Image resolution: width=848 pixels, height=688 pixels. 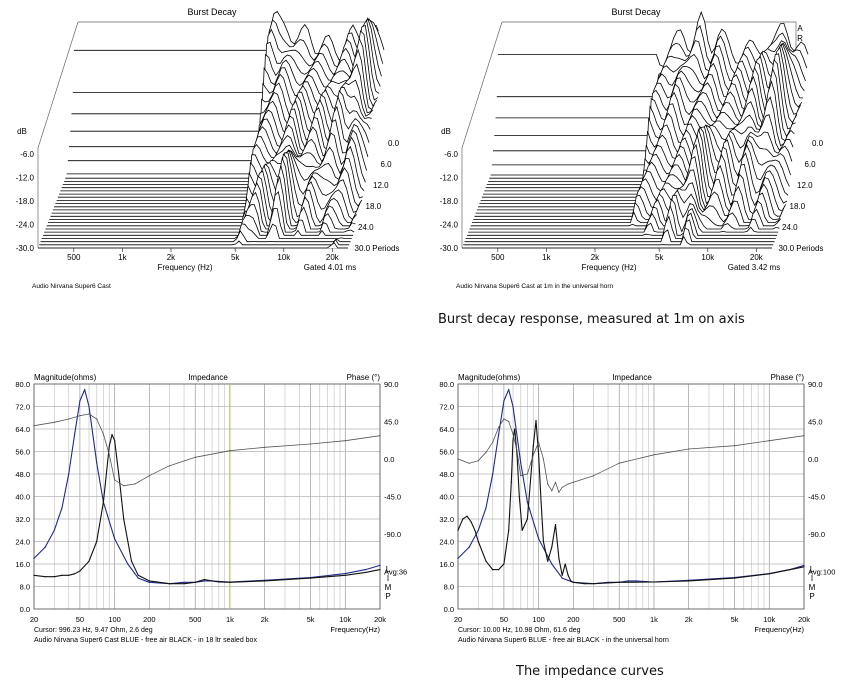 What do you see at coordinates (608, 267) in the screenshot?
I see `x-axis-label: Frequency (Hz)` at bounding box center [608, 267].